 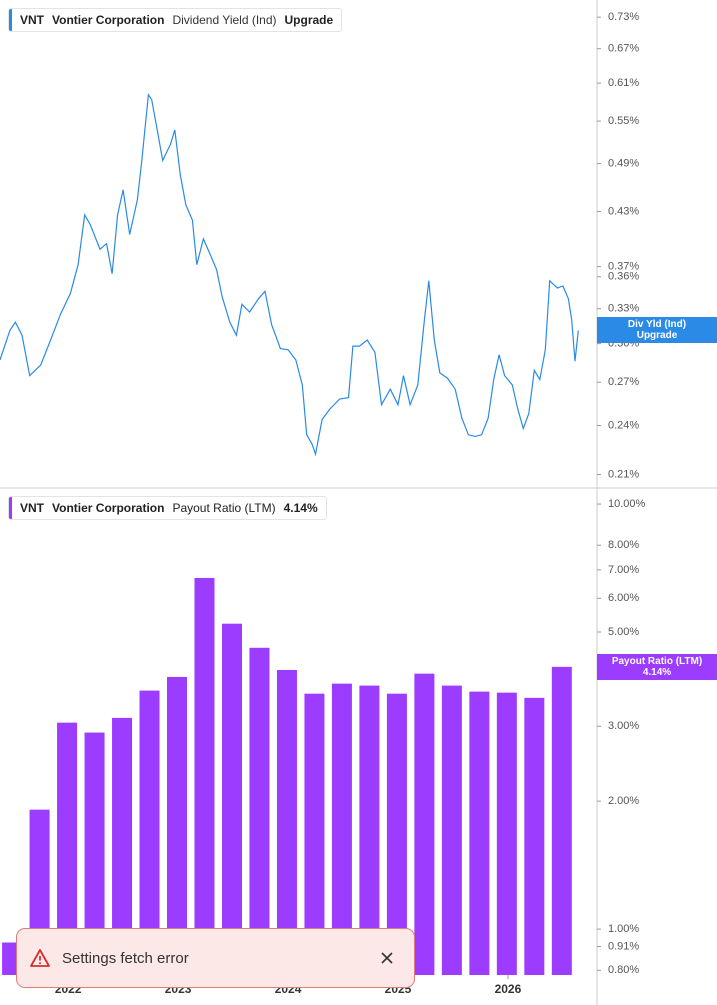 I want to click on badge-status: Upgrade, so click(x=657, y=336).